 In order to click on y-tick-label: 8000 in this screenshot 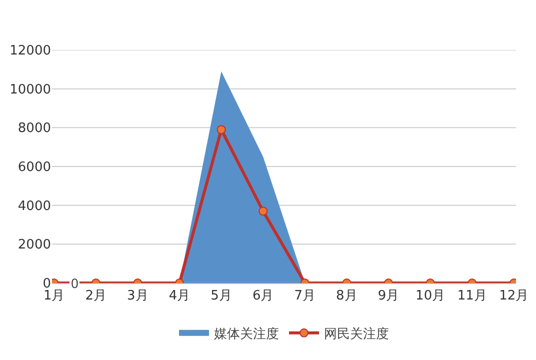, I will do `click(34, 128)`.